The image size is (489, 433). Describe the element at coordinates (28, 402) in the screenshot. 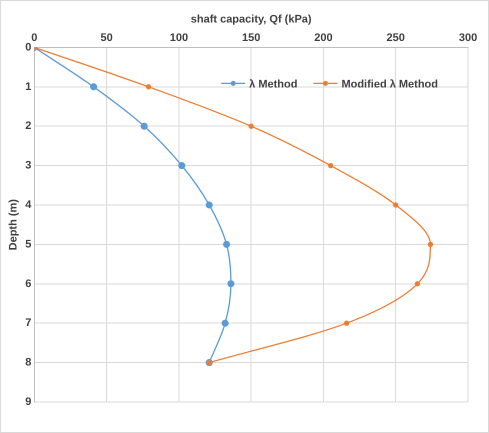

I see `y-tick-label: 9` at that location.